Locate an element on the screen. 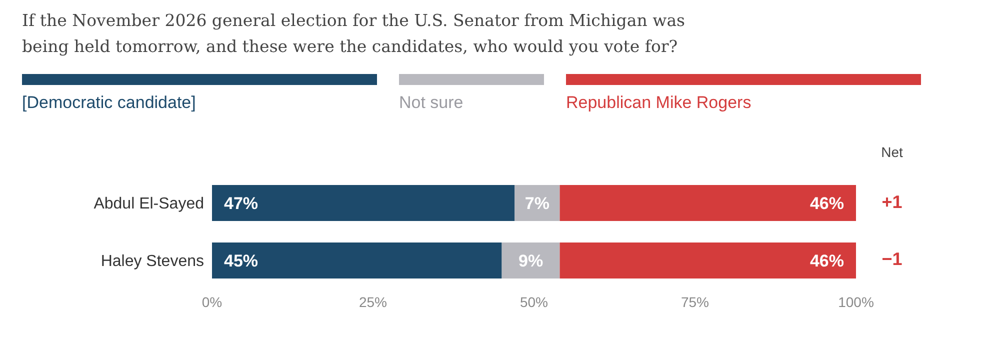 This screenshot has height=341, width=986. y-tick-label: Haley Stevens is located at coordinates (152, 261).